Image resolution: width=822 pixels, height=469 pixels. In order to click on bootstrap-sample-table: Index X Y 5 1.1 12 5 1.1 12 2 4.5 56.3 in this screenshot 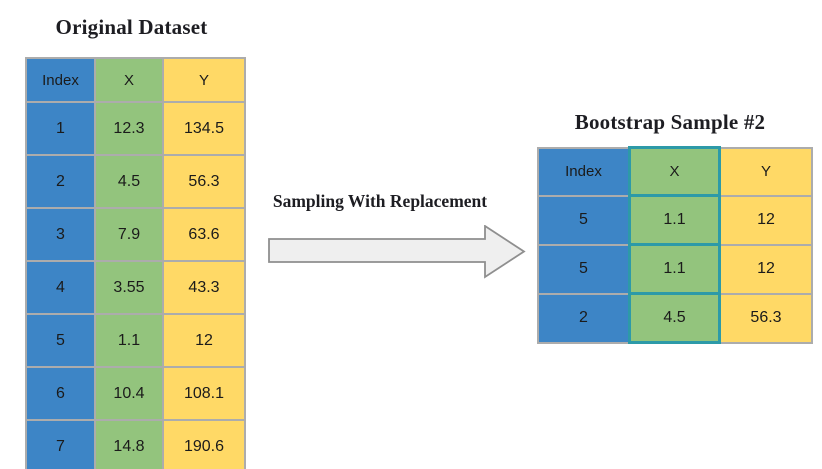, I will do `click(675, 245)`.